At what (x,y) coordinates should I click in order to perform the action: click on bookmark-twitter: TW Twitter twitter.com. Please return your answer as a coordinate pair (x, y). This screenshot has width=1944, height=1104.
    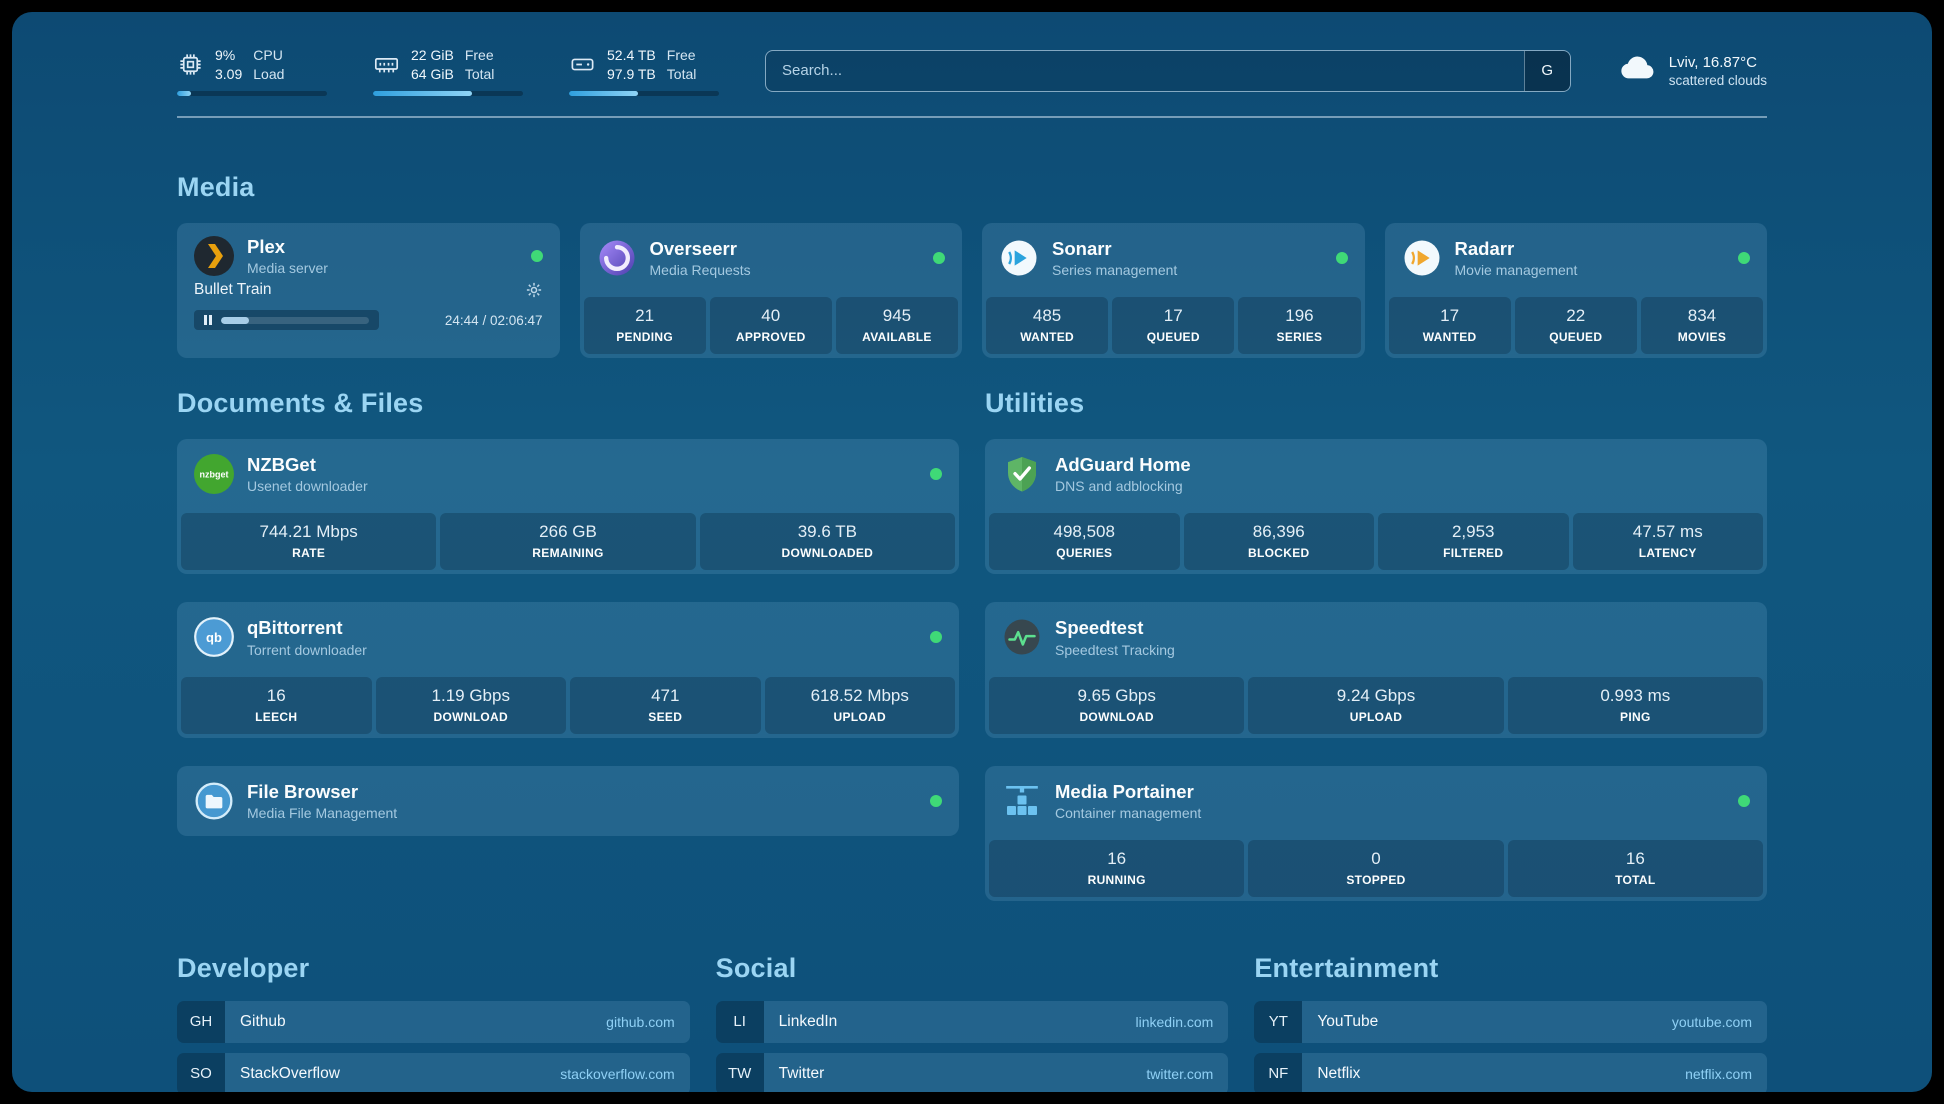
    Looking at the image, I should click on (972, 1072).